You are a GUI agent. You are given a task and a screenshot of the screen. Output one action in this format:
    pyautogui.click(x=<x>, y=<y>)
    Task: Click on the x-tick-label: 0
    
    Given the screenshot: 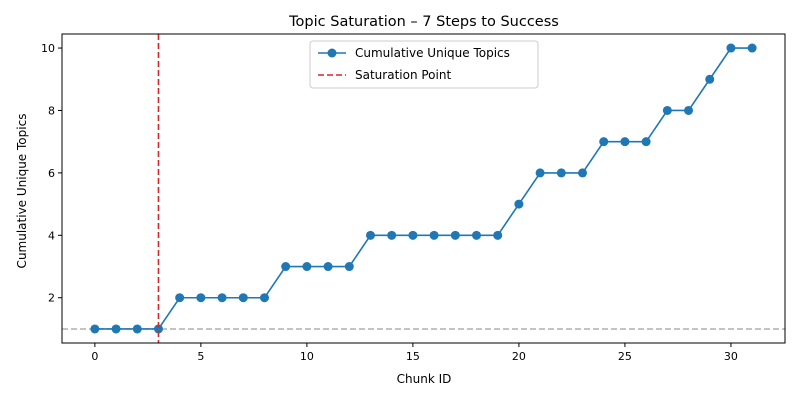 What is the action you would take?
    pyautogui.click(x=94, y=356)
    